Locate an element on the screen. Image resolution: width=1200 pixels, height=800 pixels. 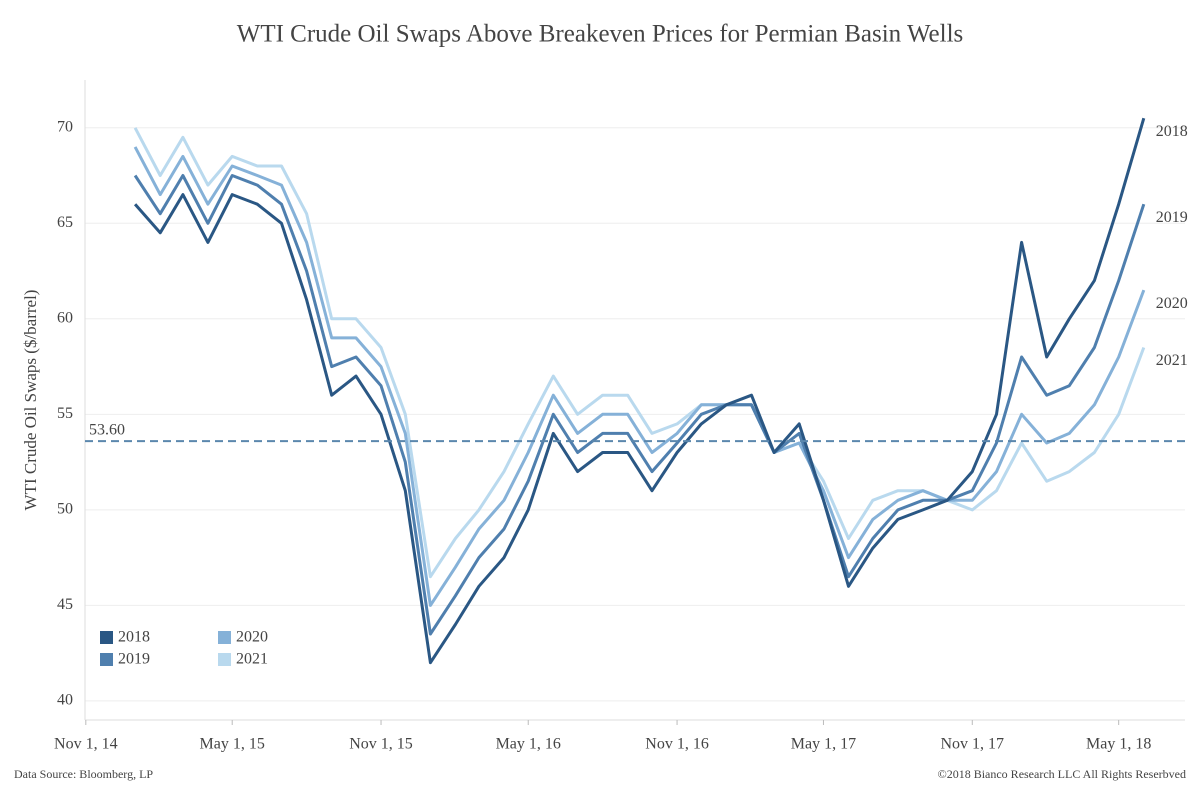
legend-label: 2018 is located at coordinates (134, 637).